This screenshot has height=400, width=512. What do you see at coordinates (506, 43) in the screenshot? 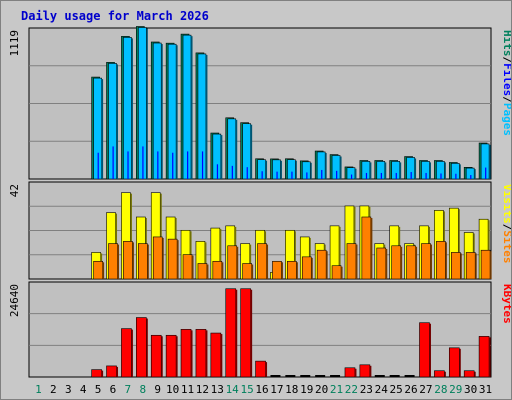
I see `legend-hits: Hits` at bounding box center [506, 43].